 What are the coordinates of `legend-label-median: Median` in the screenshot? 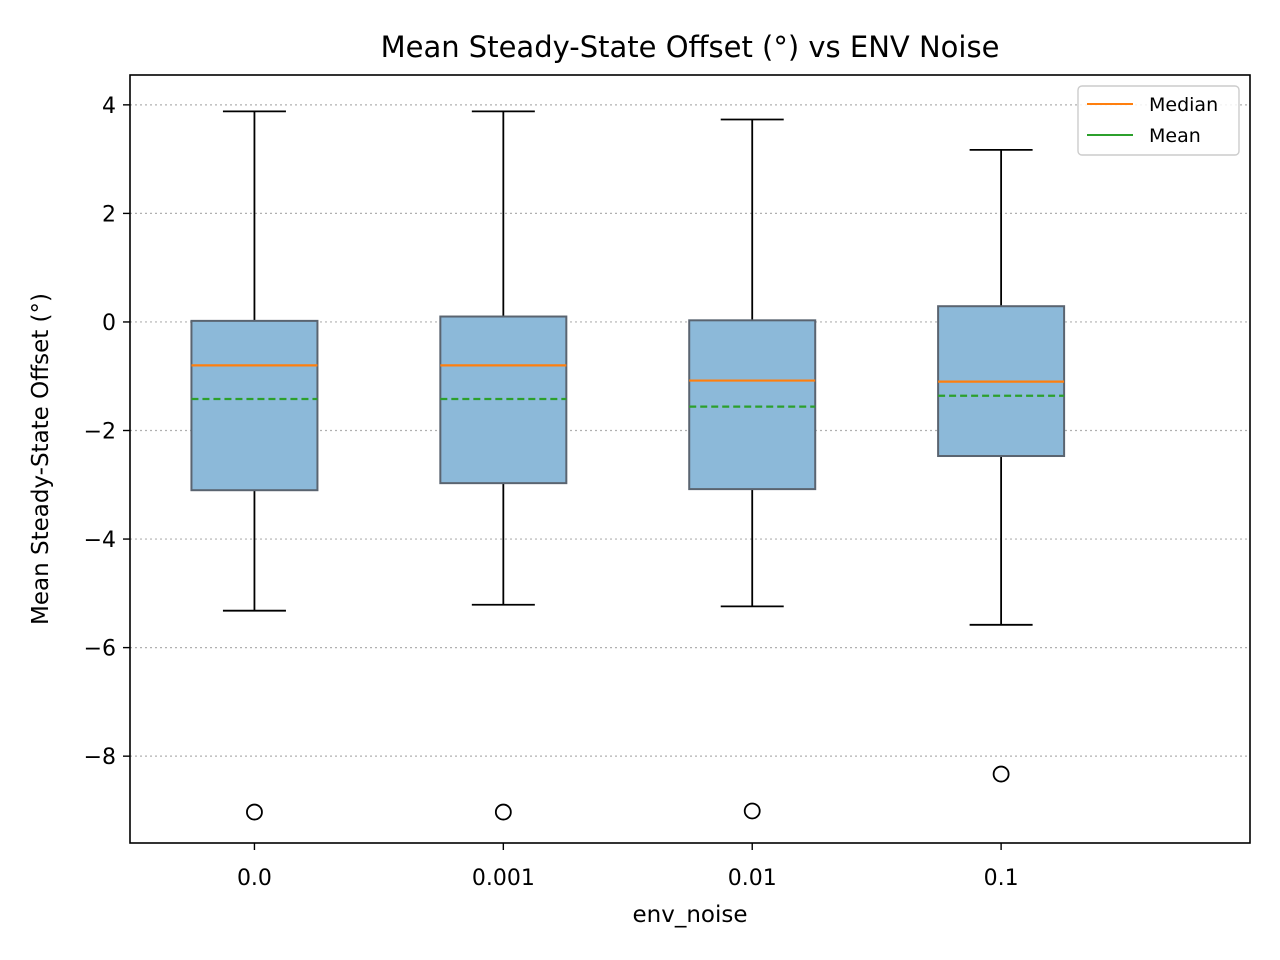 It's located at (1183, 105).